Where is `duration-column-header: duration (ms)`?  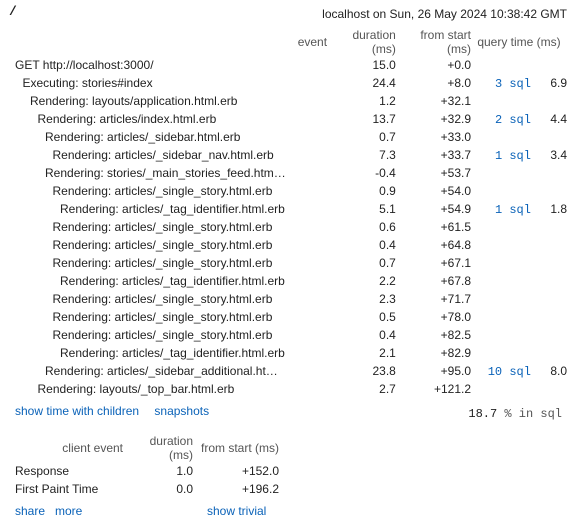 duration-column-header: duration (ms) is located at coordinates (374, 42).